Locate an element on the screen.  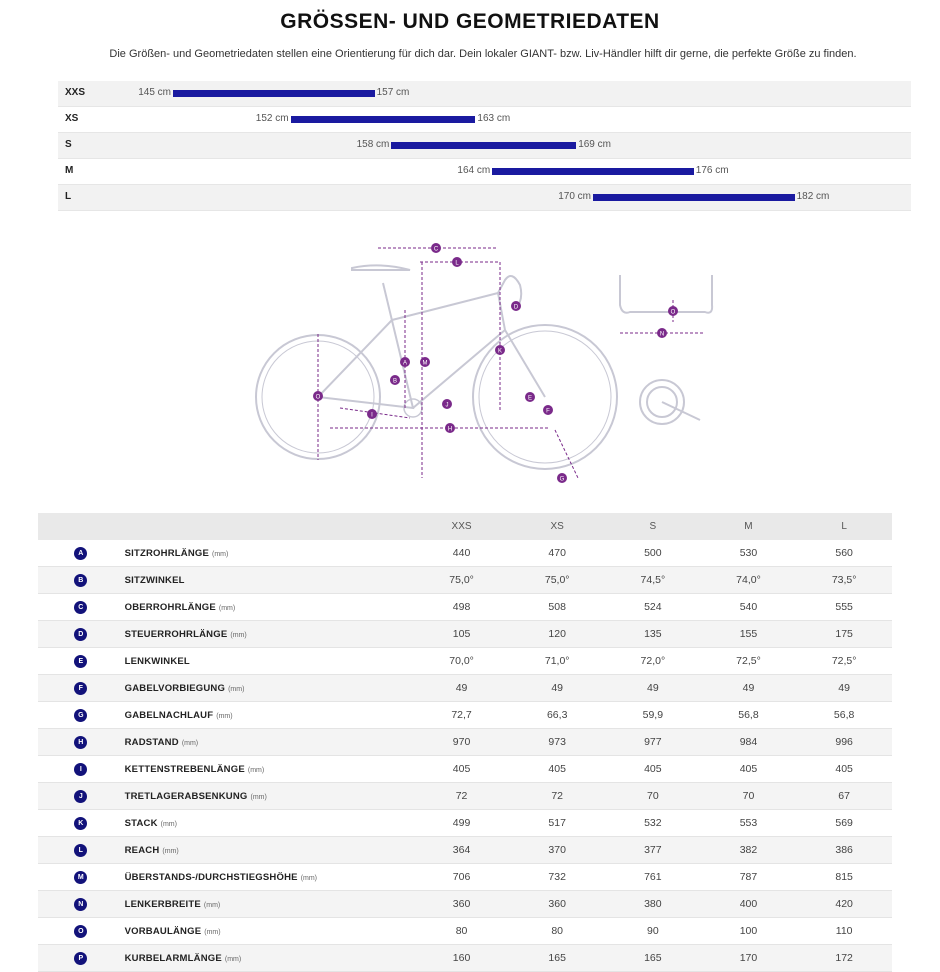
measurement-value: 386 is located at coordinates (844, 850).